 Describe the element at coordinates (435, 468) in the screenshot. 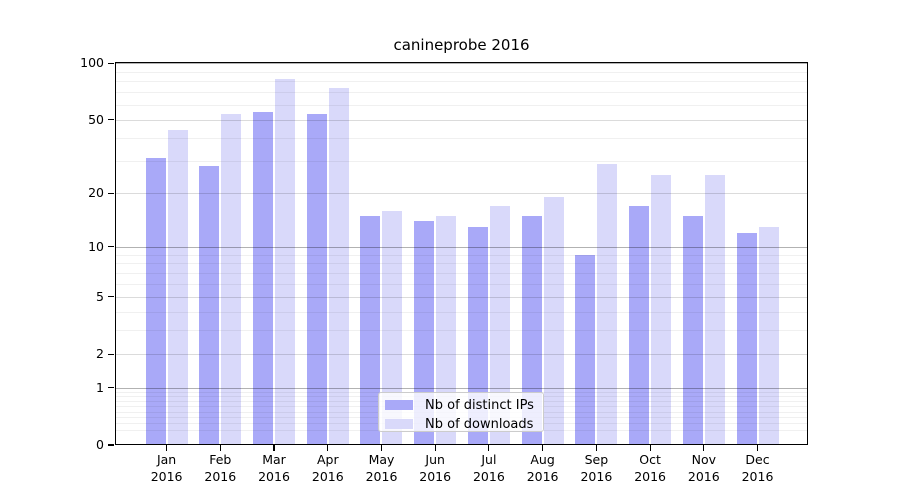

I see `x-tick-label-jun: Jun 2016` at that location.